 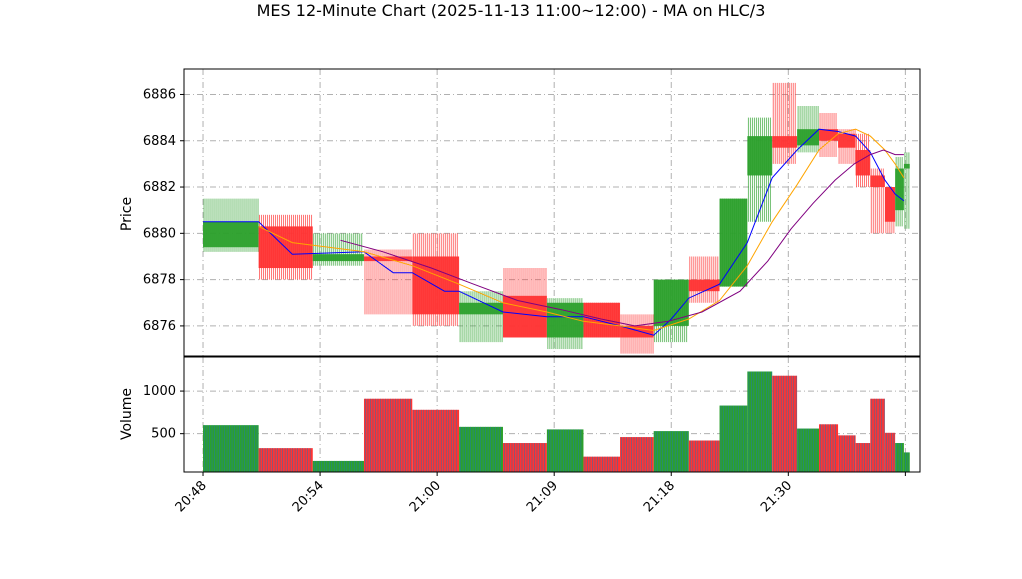 I want to click on x-tick-label: 20:48, so click(x=191, y=496).